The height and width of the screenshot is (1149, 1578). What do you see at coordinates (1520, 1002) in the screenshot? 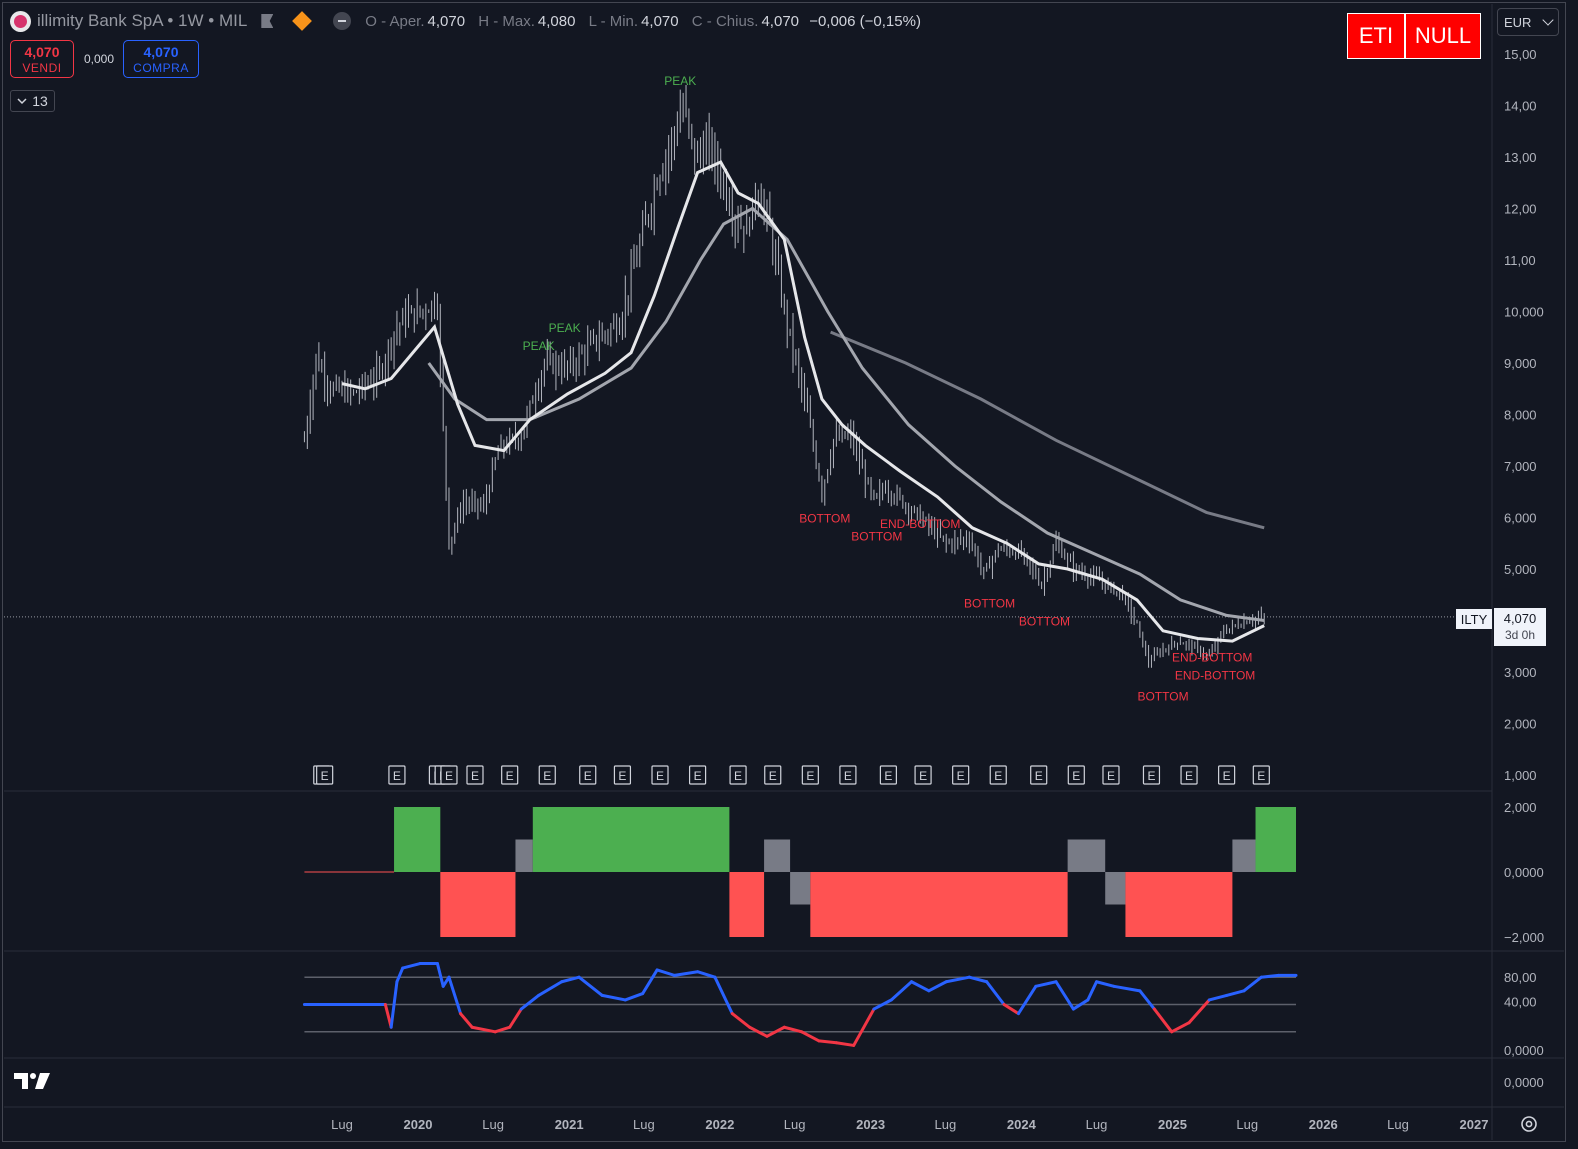
I see `oscillator-axis-label: 40,00` at bounding box center [1520, 1002].